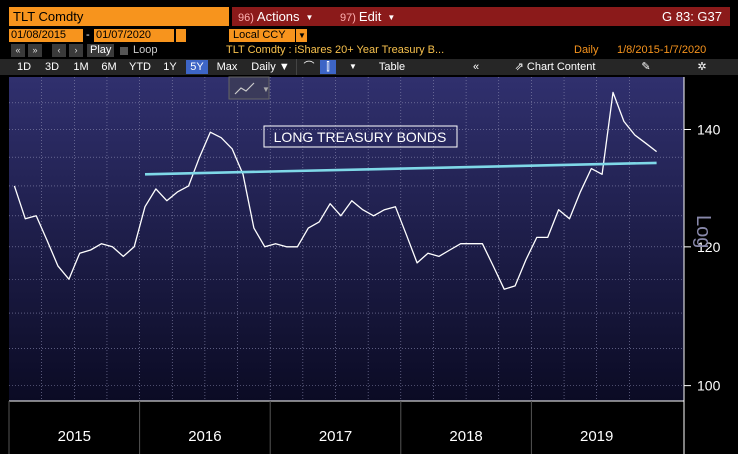  Describe the element at coordinates (646, 67) in the screenshot. I see `edit-chart-icon: ✎` at that location.